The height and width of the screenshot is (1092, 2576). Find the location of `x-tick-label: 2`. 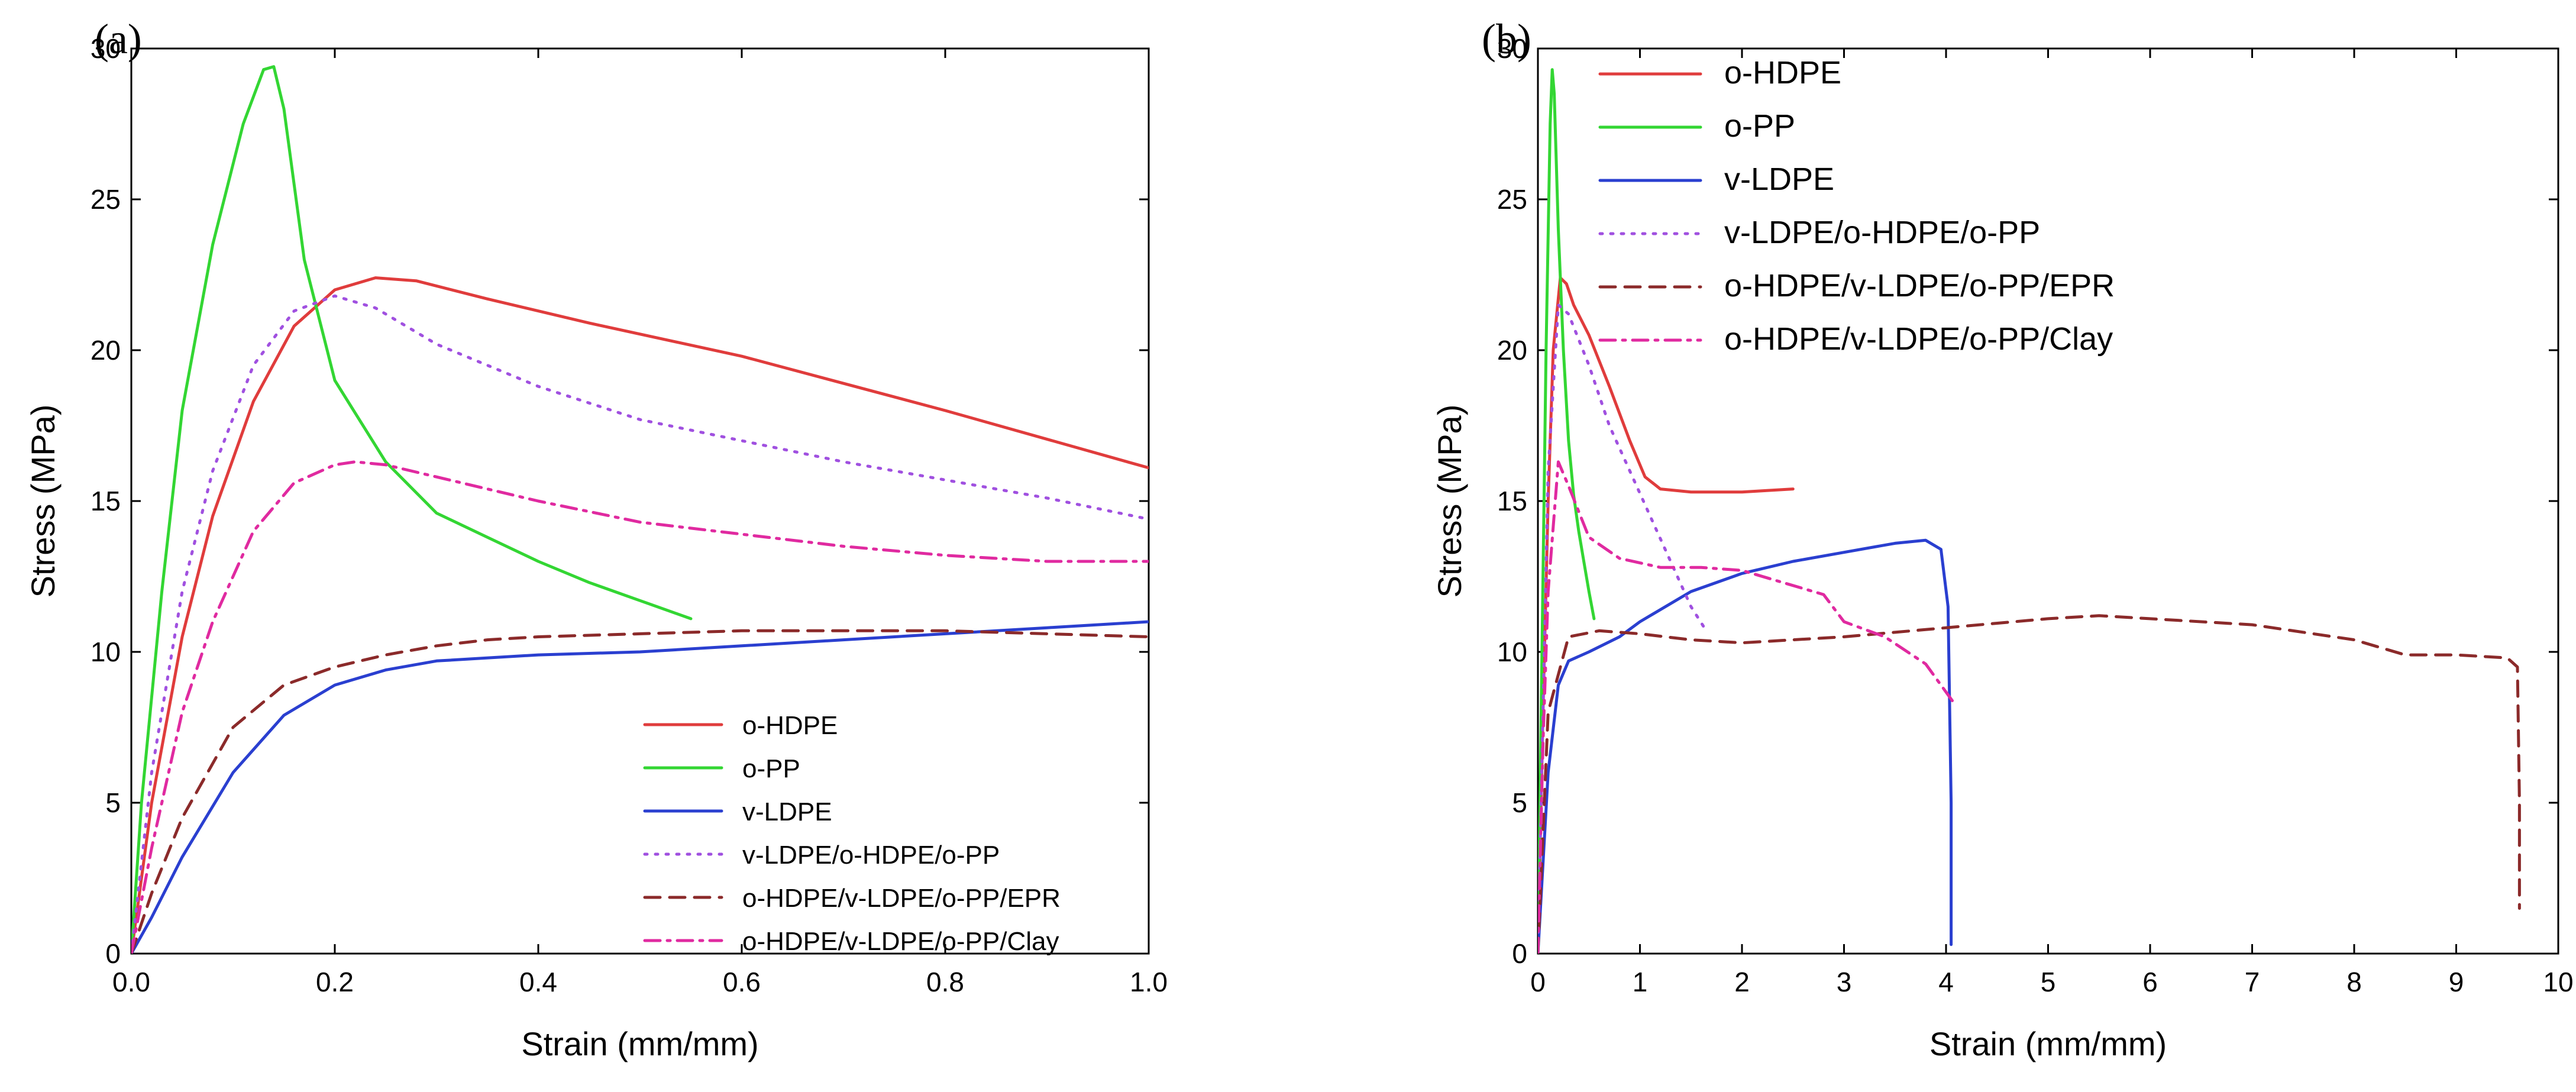

x-tick-label: 2 is located at coordinates (1742, 982).